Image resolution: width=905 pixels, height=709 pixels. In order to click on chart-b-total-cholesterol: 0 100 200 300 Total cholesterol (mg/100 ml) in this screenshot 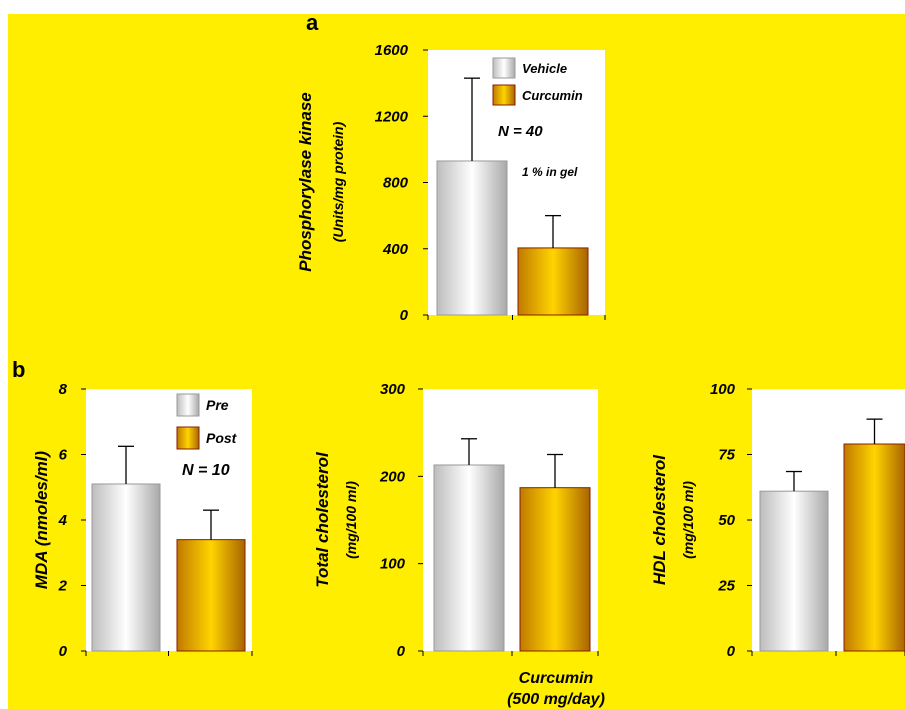, I will do `click(456, 520)`.